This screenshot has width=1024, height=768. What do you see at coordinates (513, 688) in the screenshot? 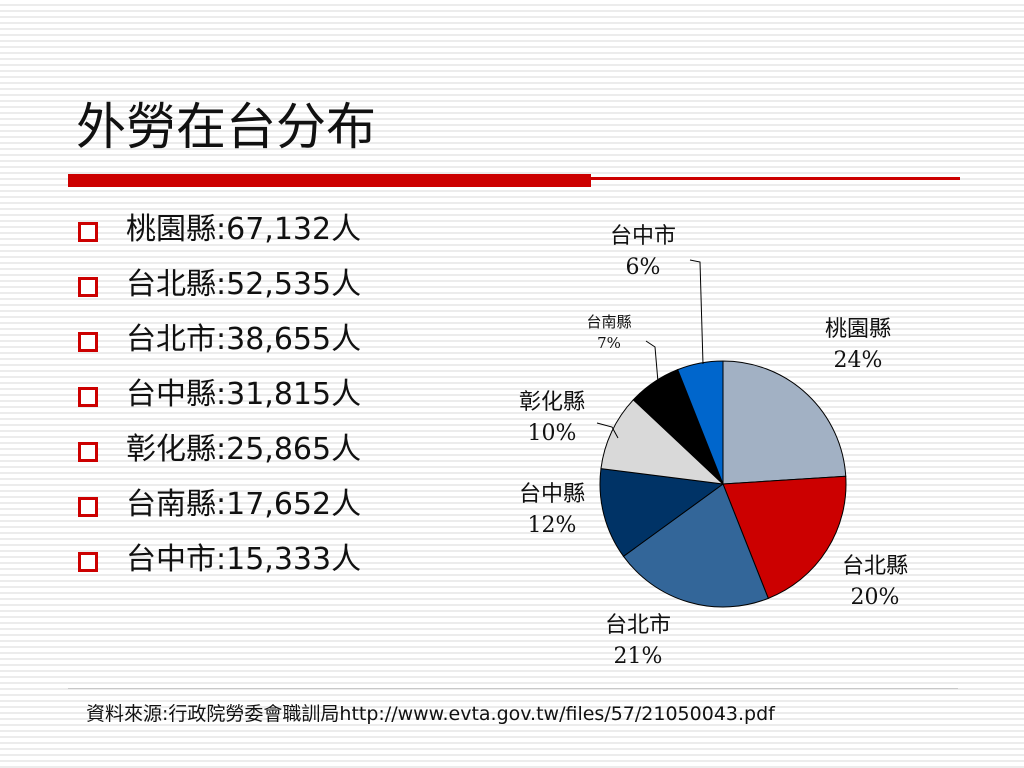
I see `footer-divider` at bounding box center [513, 688].